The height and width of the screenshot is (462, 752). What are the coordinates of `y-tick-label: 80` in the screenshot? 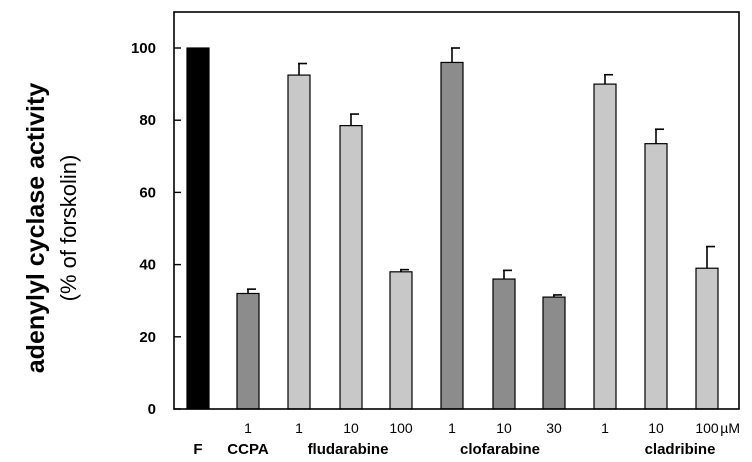 It's located at (147, 120).